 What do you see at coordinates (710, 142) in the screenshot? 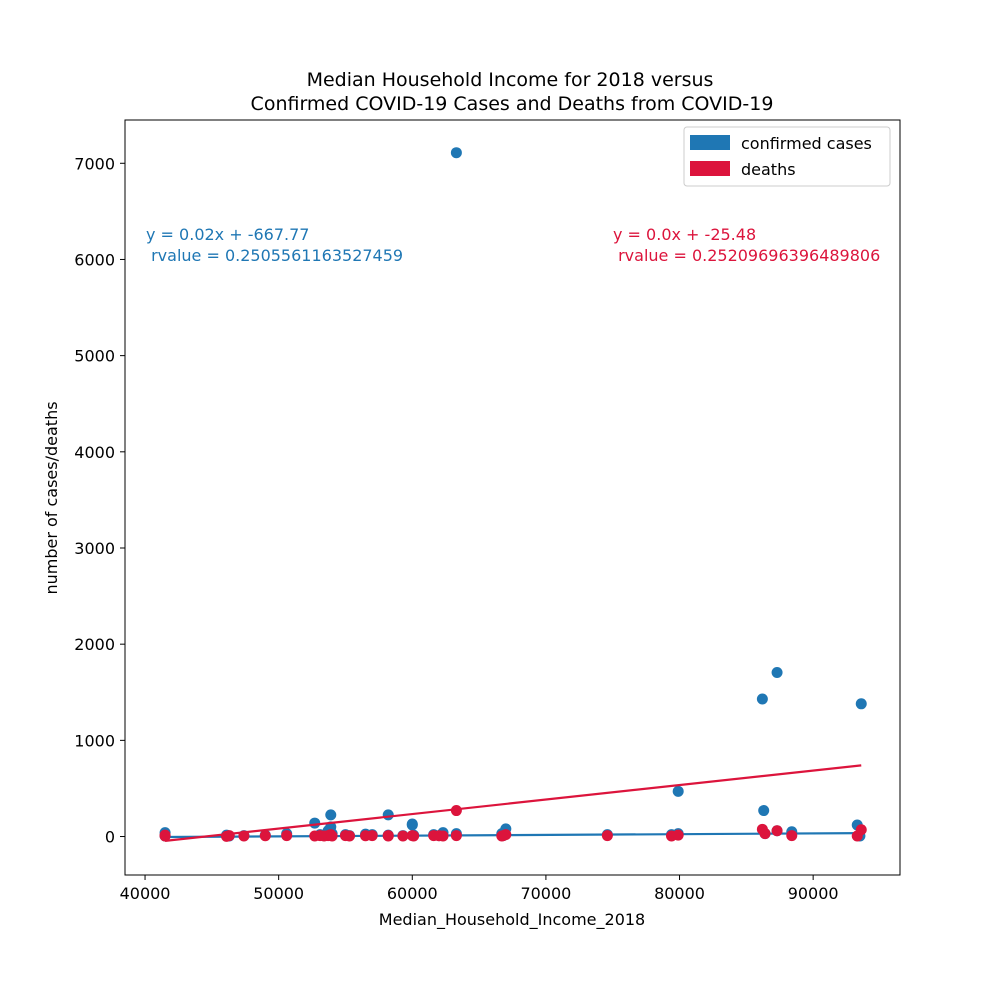
I see `legend-swatch-confirmed-cases` at bounding box center [710, 142].